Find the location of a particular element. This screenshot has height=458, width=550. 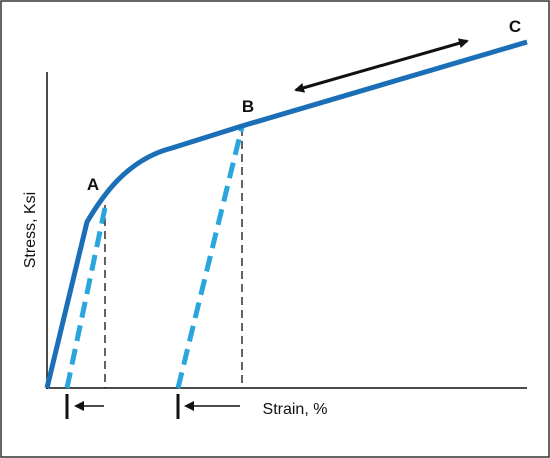

point-label: C is located at coordinates (515, 26).